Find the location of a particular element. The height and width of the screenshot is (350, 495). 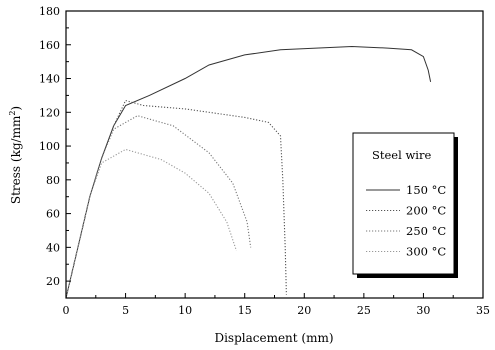

y-ticks: 20 40 60 80 100 120 140 160 180 is located at coordinates (55, 146).